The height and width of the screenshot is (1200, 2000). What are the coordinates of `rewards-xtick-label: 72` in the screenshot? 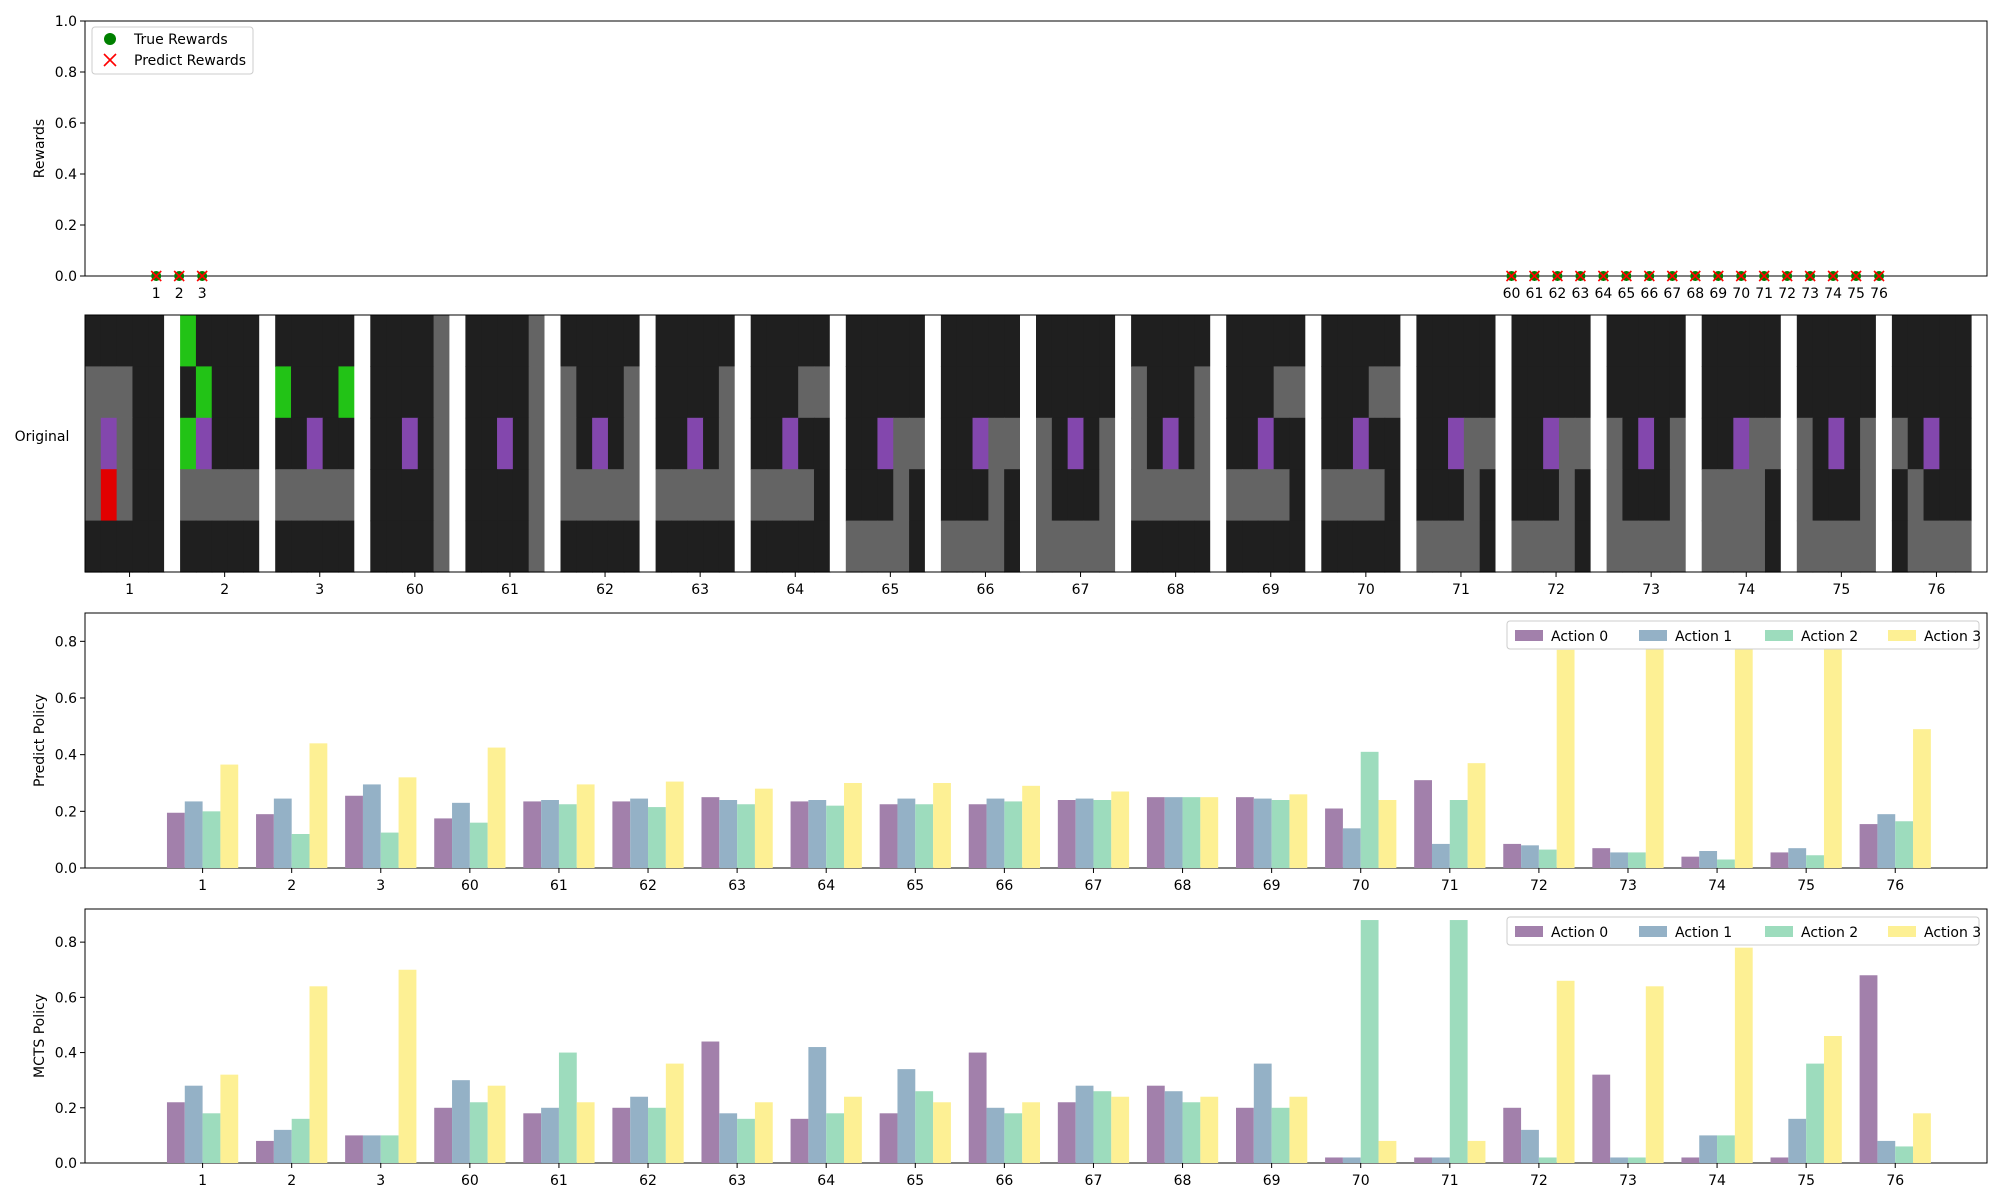 It's located at (1787, 294).